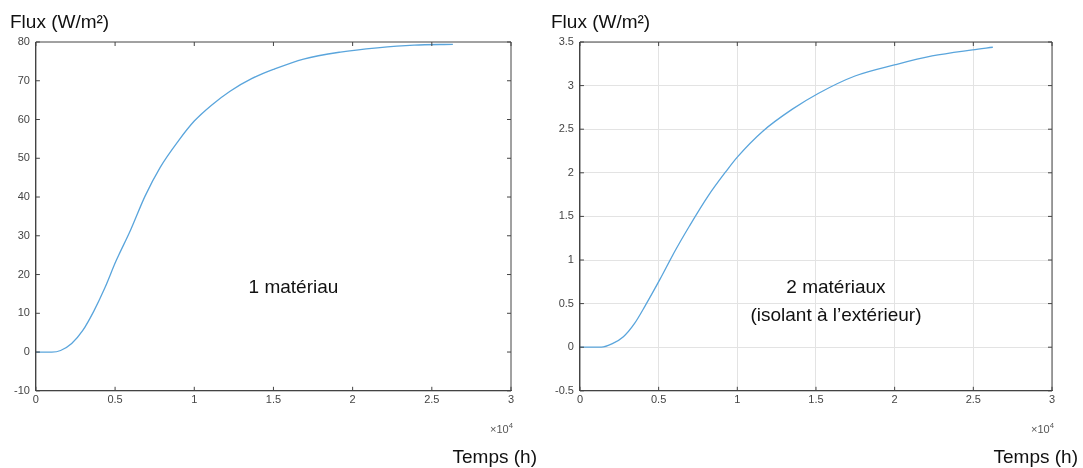  Describe the element at coordinates (566, 215) in the screenshot. I see `y-tick-label: 1.5` at that location.